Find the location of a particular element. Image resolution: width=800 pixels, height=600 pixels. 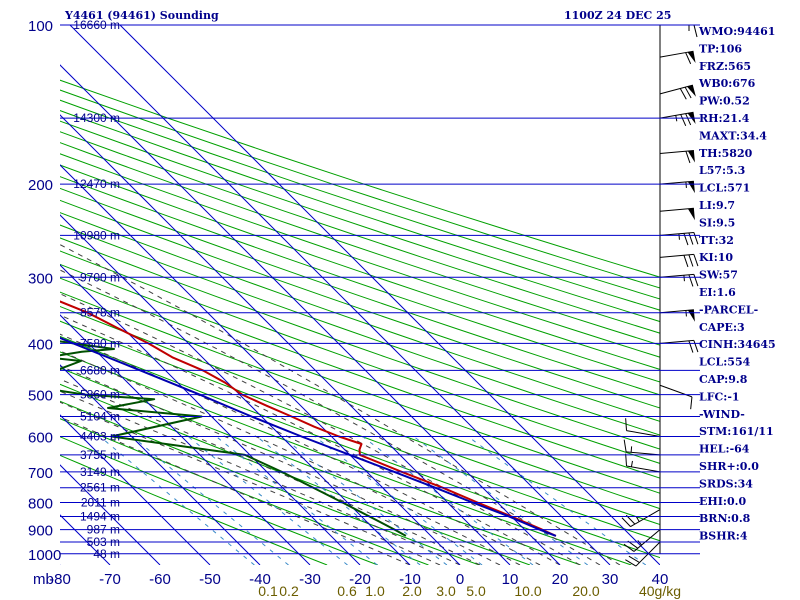

height-label: 5860 m is located at coordinates (100, 395).